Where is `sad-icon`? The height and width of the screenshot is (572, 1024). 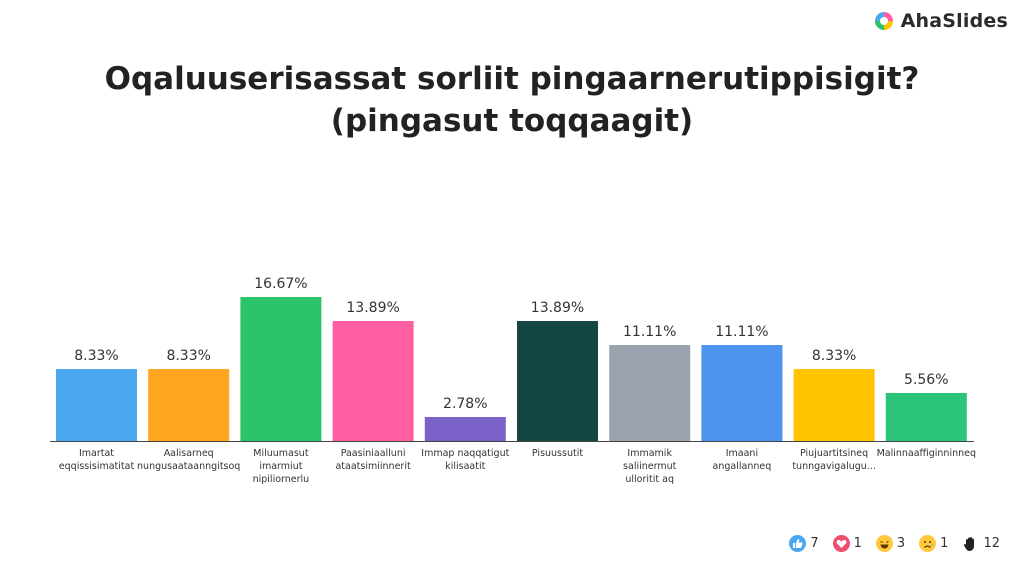 sad-icon is located at coordinates (928, 543).